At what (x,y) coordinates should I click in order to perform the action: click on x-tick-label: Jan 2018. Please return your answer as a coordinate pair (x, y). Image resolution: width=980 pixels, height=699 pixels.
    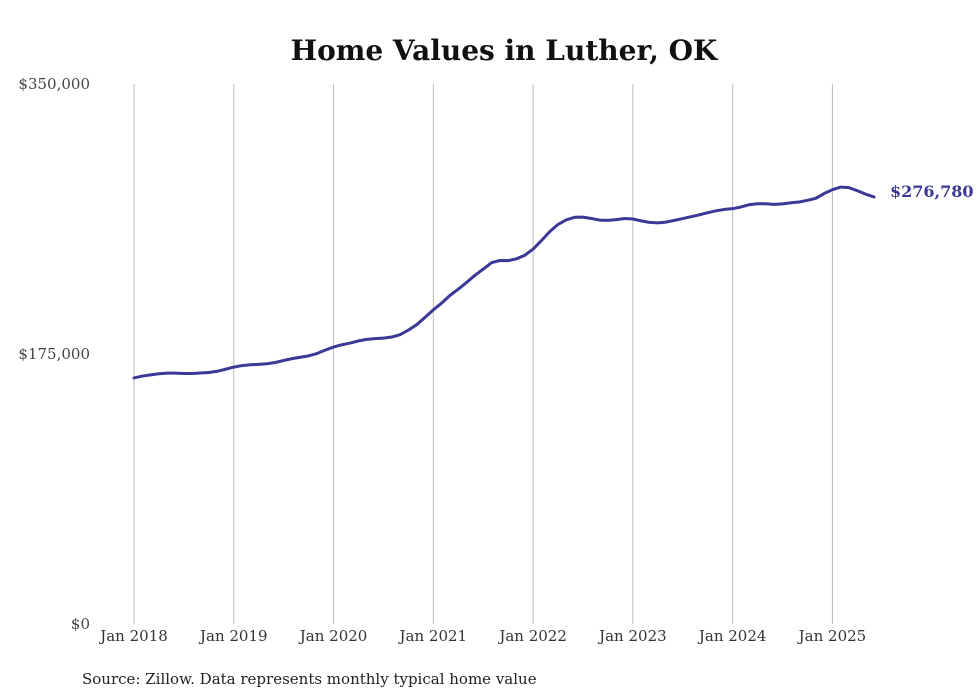
    Looking at the image, I should click on (133, 636).